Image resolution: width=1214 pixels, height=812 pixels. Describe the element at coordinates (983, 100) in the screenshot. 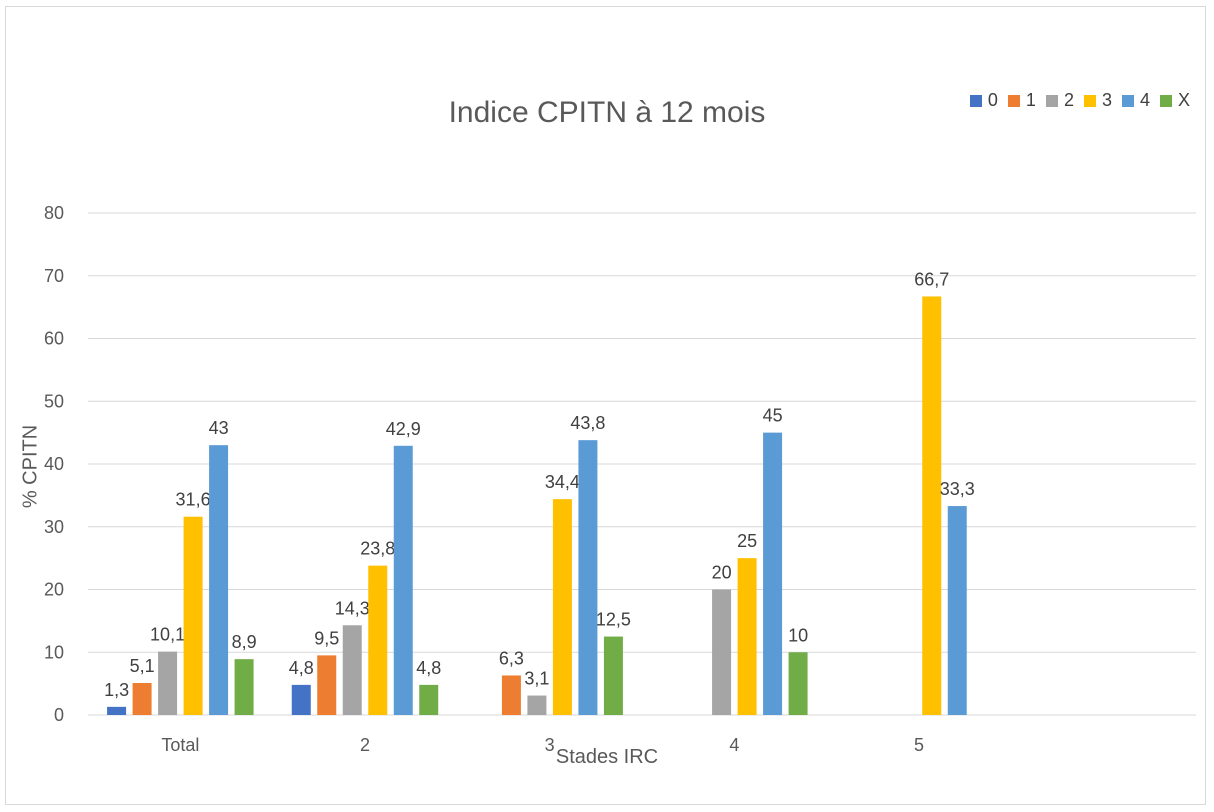

I see `legend-item: 0` at that location.